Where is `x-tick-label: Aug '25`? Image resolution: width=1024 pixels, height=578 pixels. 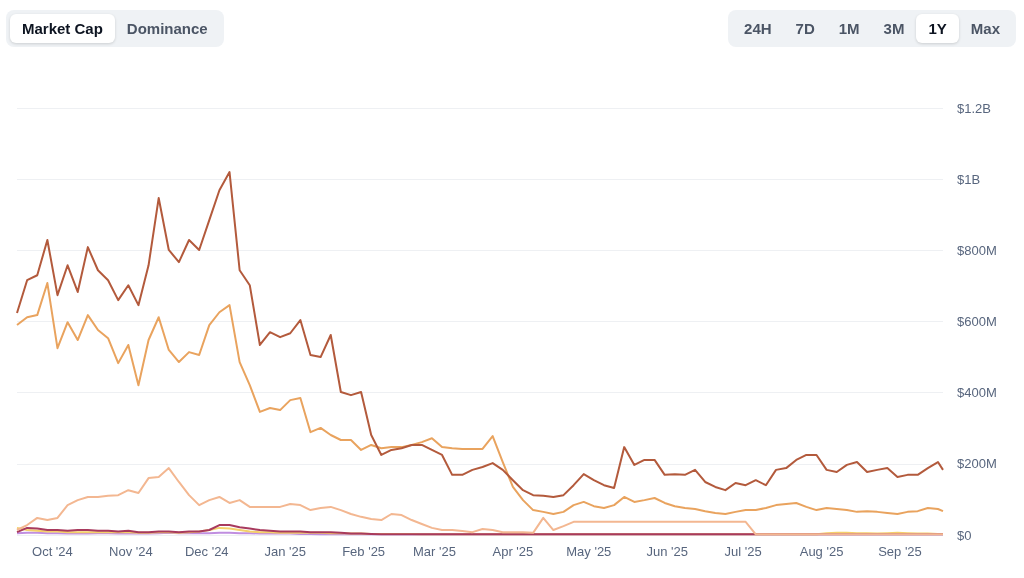 x-tick-label: Aug '25 is located at coordinates (821, 551).